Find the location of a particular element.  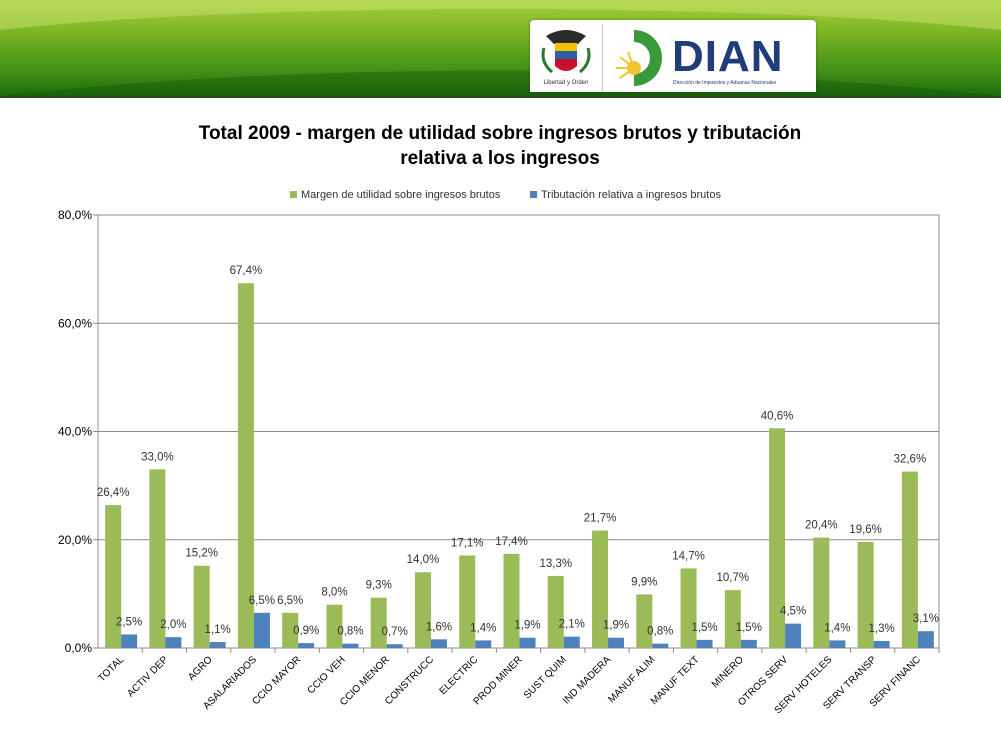

data-label-margen: 20,4% is located at coordinates (821, 526).